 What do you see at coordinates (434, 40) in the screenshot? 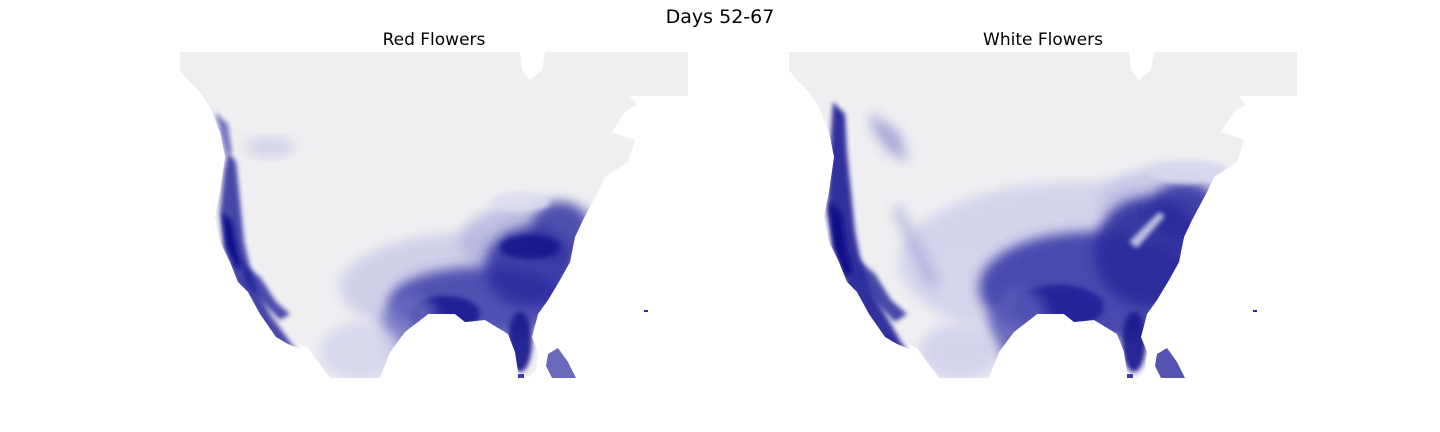
I see `panel-title-red-flowers: Red Flowers` at bounding box center [434, 40].